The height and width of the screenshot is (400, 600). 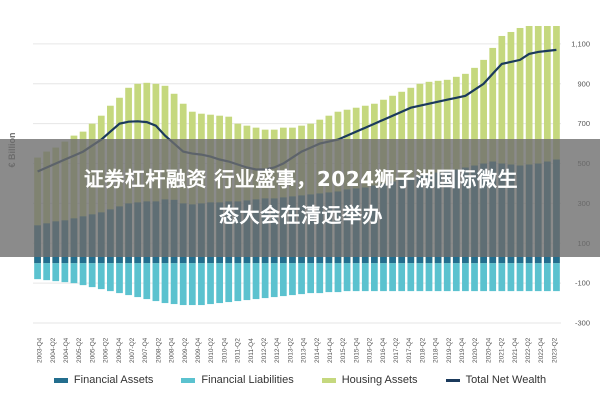 I want to click on legend-swatch-total-net-wealth, so click(x=452, y=380).